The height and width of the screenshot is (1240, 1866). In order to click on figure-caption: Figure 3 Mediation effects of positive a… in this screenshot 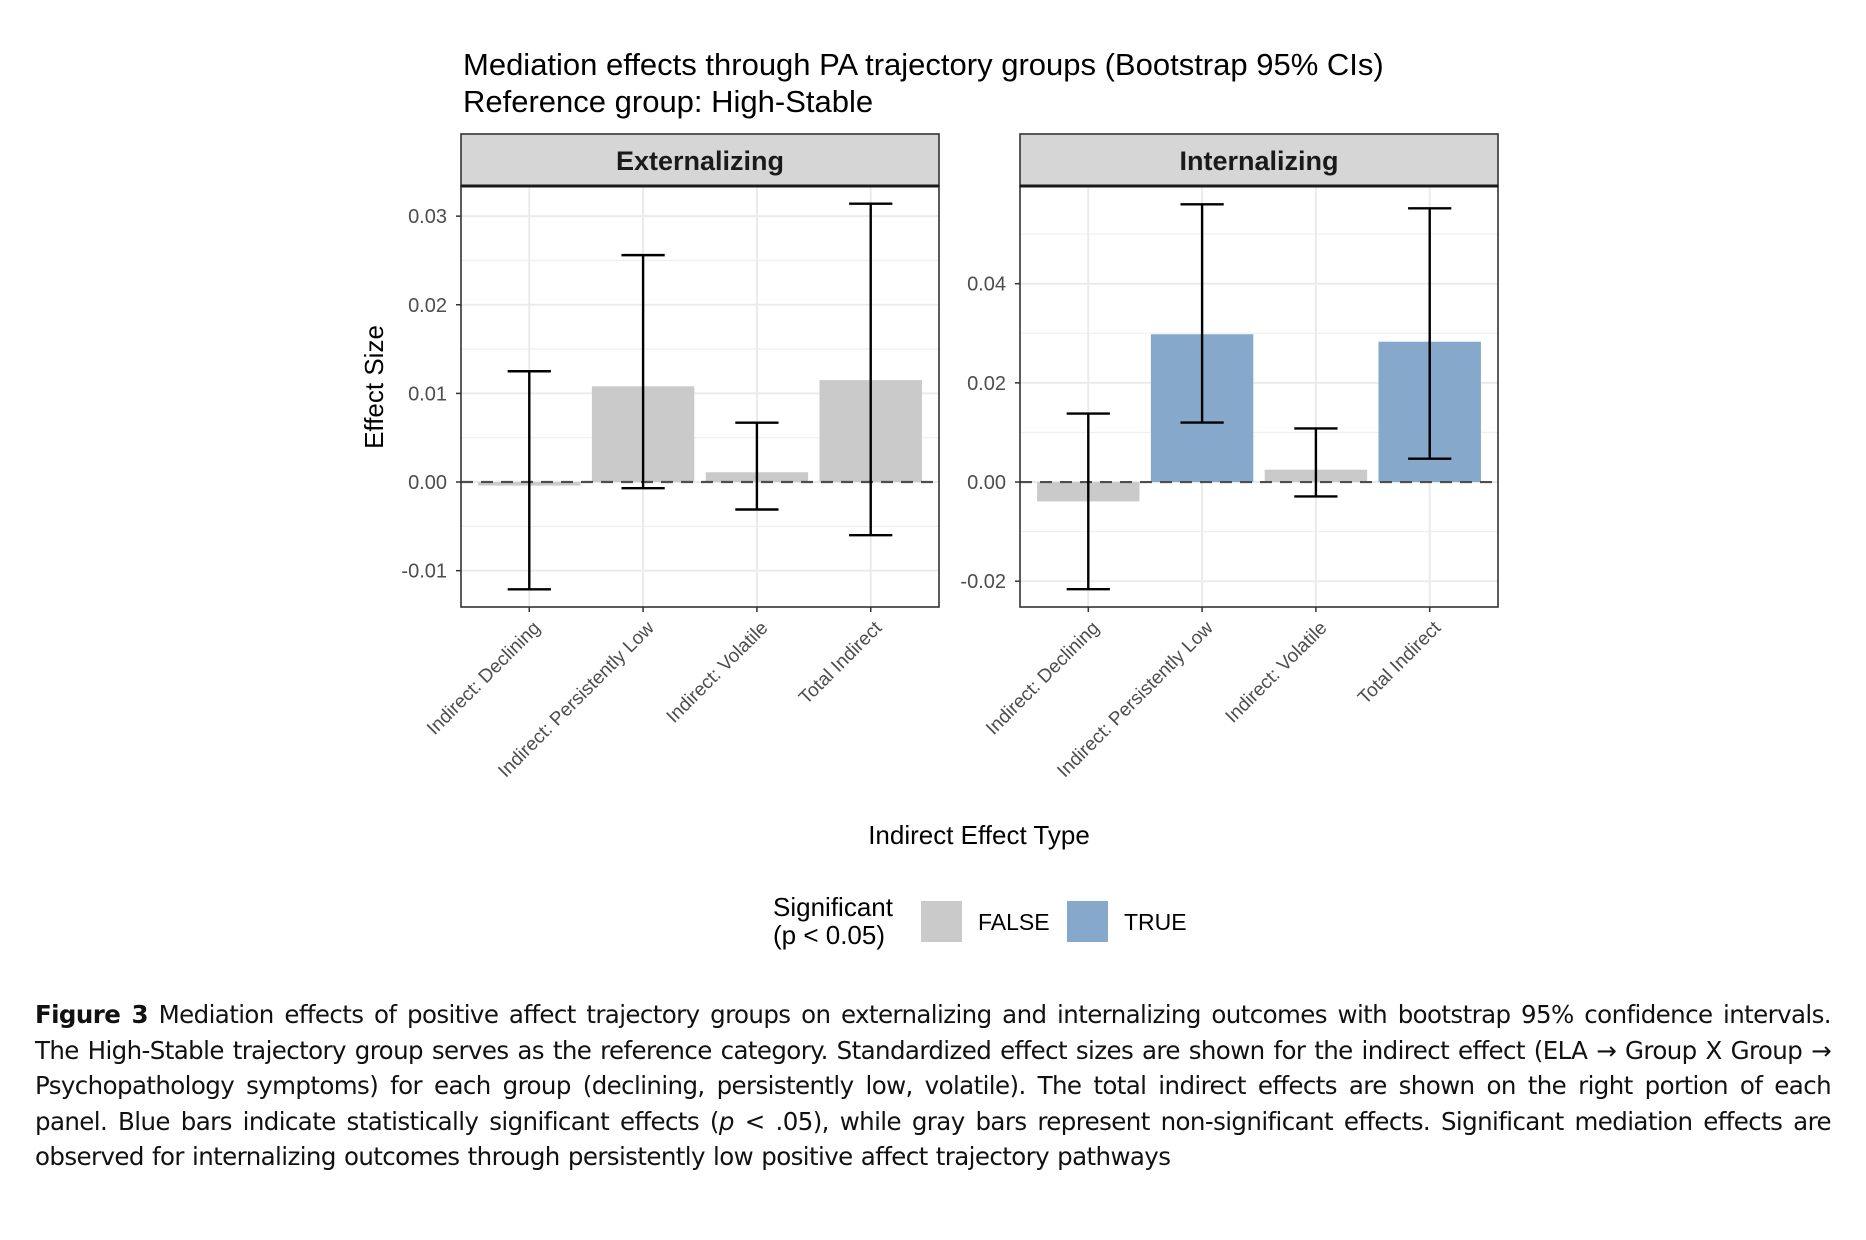, I will do `click(933, 1086)`.